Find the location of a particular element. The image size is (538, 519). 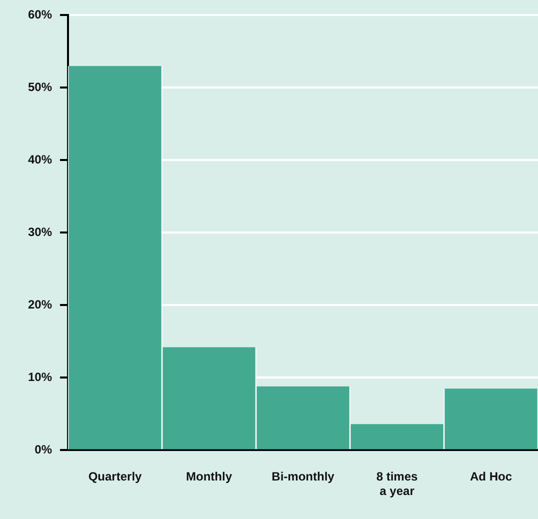

x-tick-label: Bi-monthly is located at coordinates (303, 477).